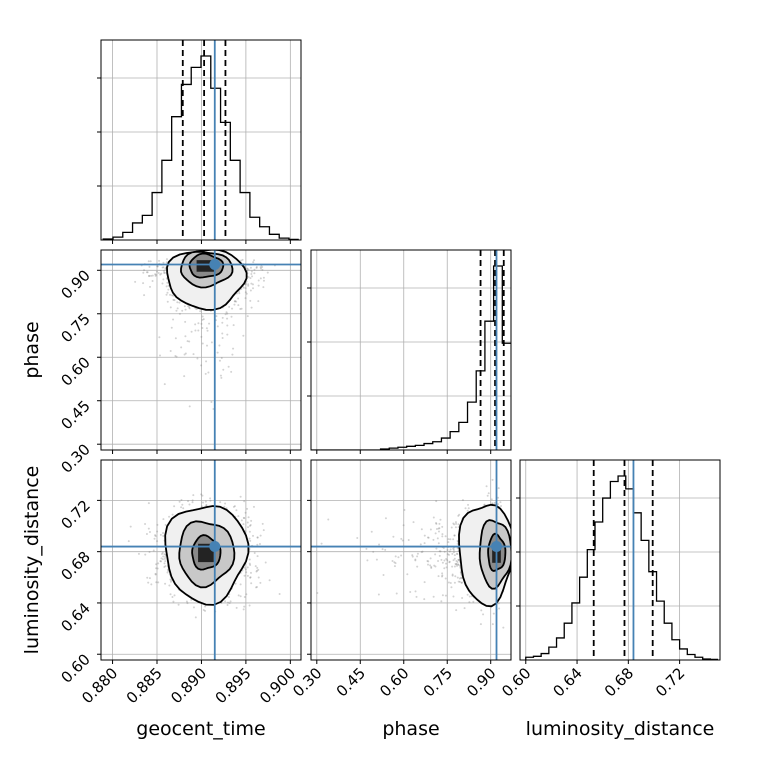  Describe the element at coordinates (201, 350) in the screenshot. I see `joint-body` at that location.